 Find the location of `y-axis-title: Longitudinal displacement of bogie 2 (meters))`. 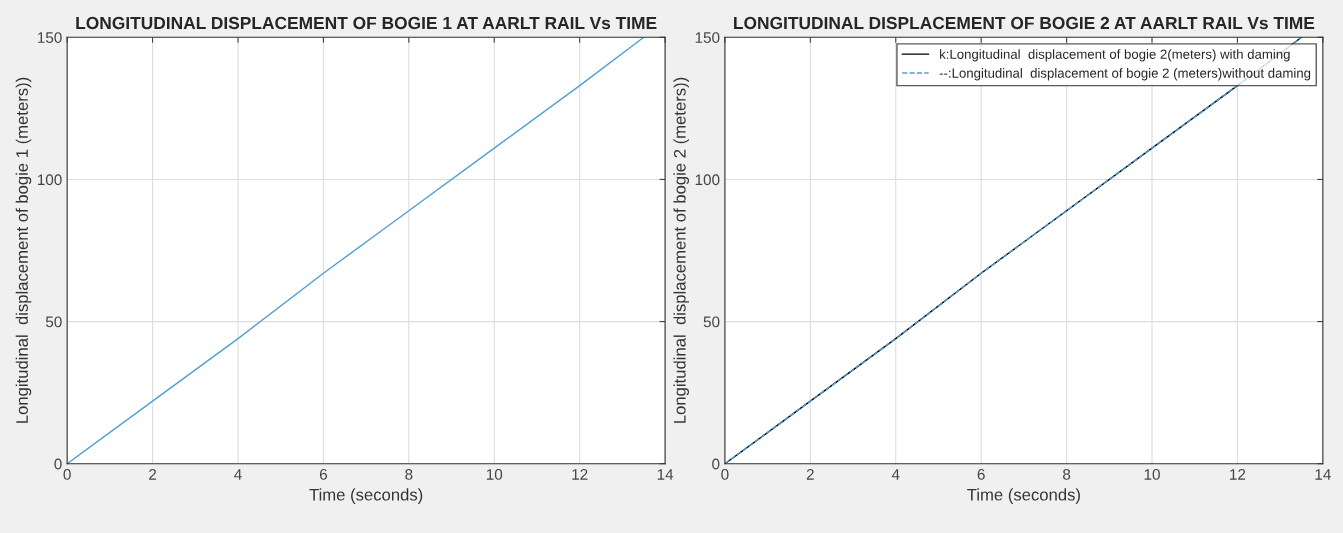

y-axis-title: Longitudinal displacement of bogie 2 (meters)) is located at coordinates (681, 250).